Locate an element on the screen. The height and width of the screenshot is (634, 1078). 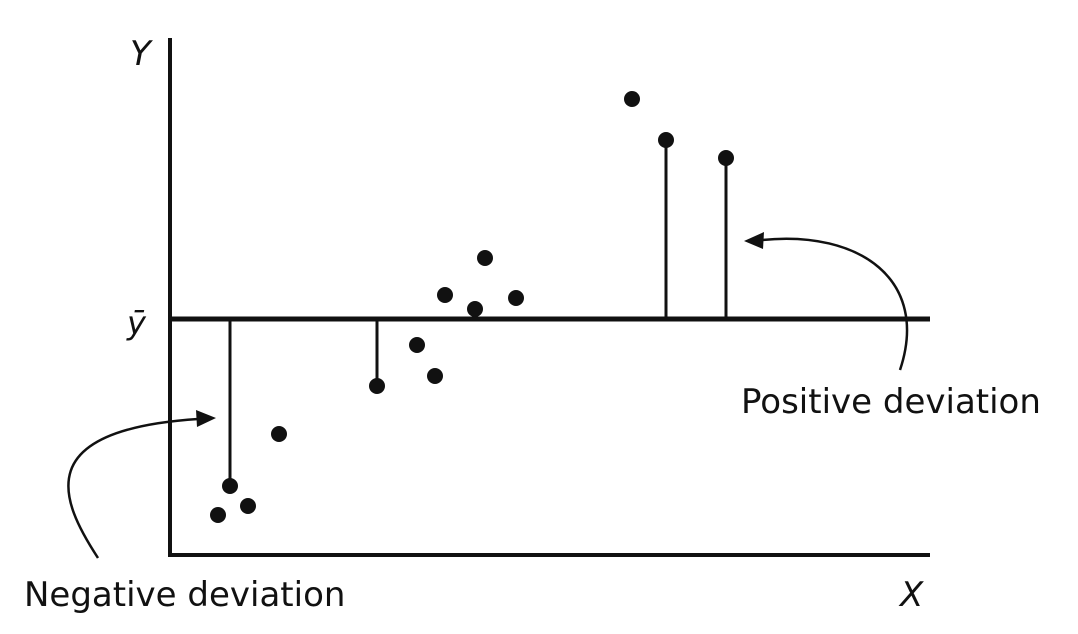
positive-deviation-label: Positive deviation is located at coordinates (891, 402).